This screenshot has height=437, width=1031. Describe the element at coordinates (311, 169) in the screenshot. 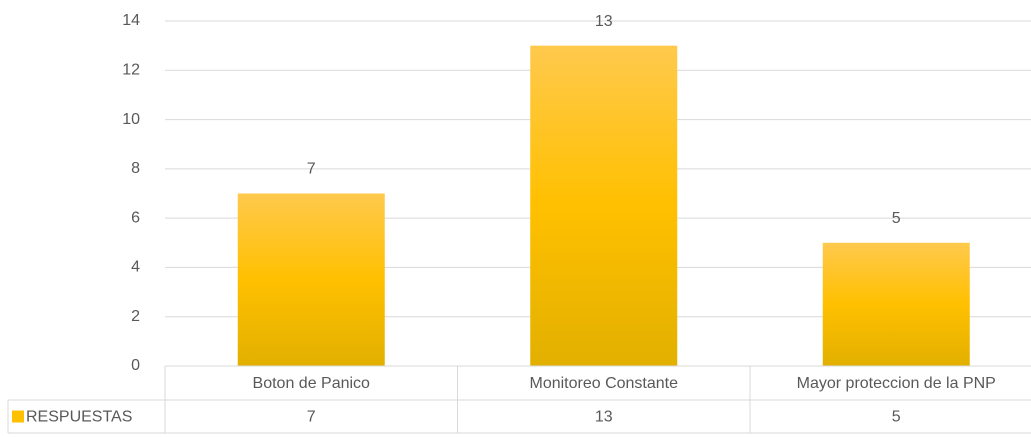

I see `data-label: 7` at that location.